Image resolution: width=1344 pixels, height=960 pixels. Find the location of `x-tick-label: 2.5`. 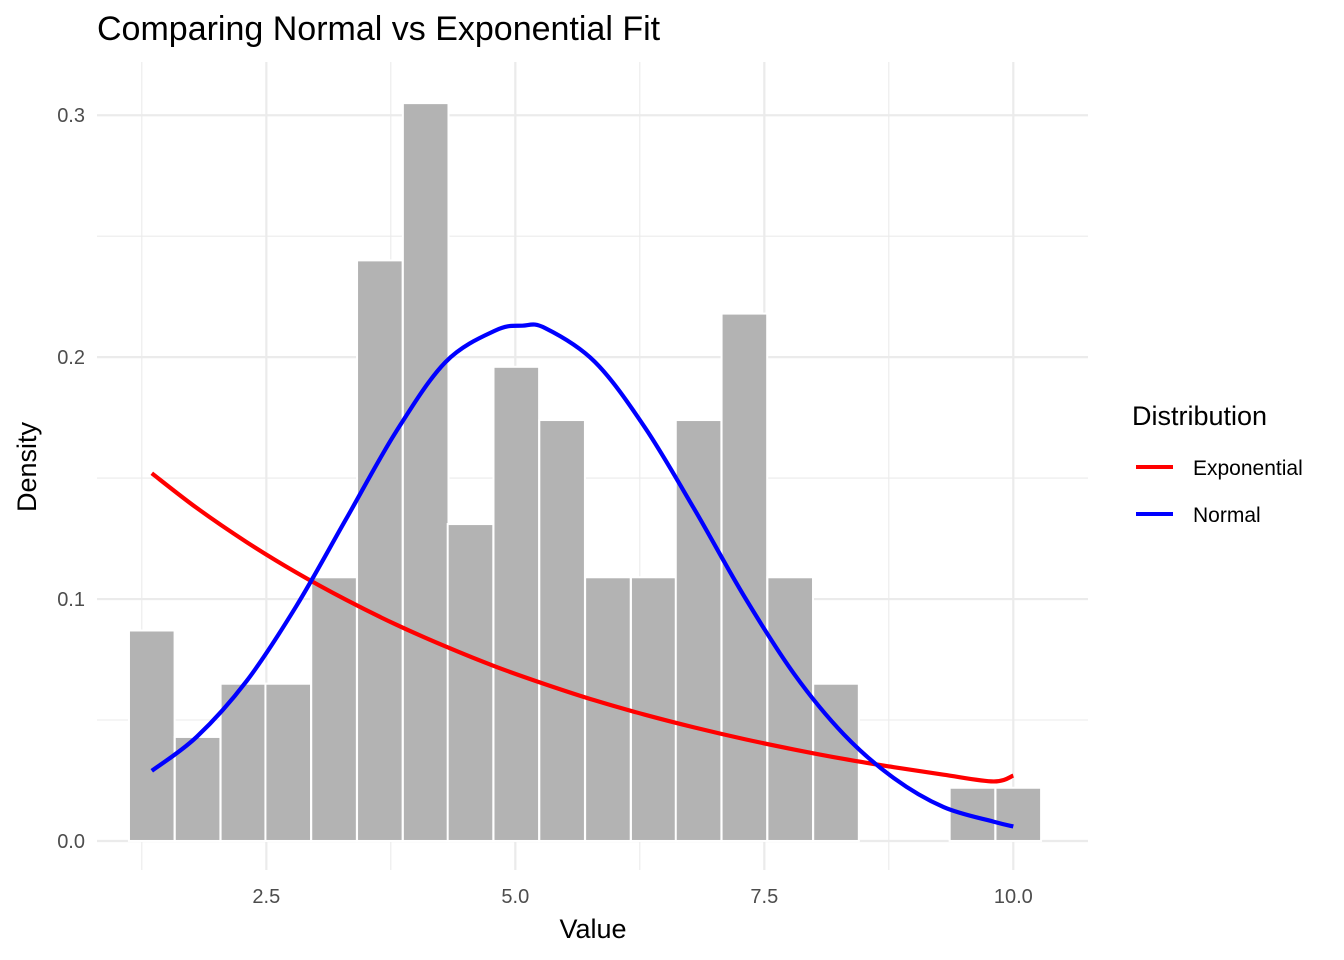

x-tick-label: 2.5 is located at coordinates (266, 897).